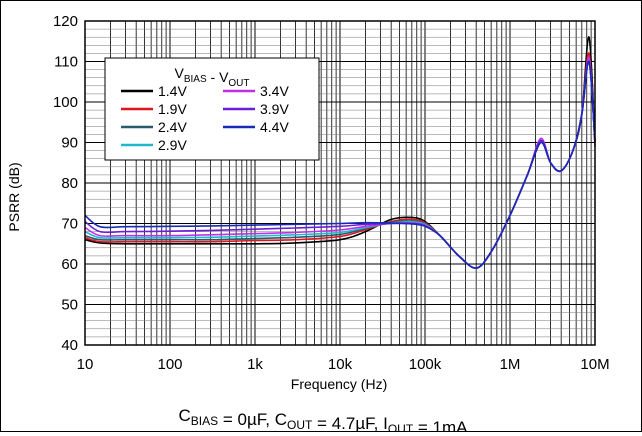 This screenshot has width=642, height=436. Describe the element at coordinates (274, 109) in the screenshot. I see `legend-label: 3.9V` at that location.